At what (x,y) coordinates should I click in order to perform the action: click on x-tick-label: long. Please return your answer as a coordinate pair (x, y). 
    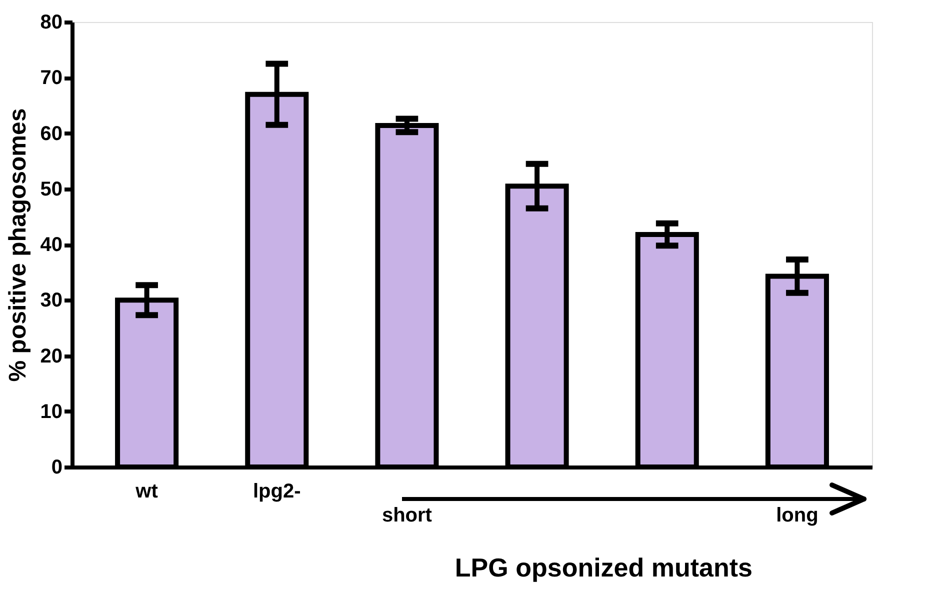
    Looking at the image, I should click on (797, 515).